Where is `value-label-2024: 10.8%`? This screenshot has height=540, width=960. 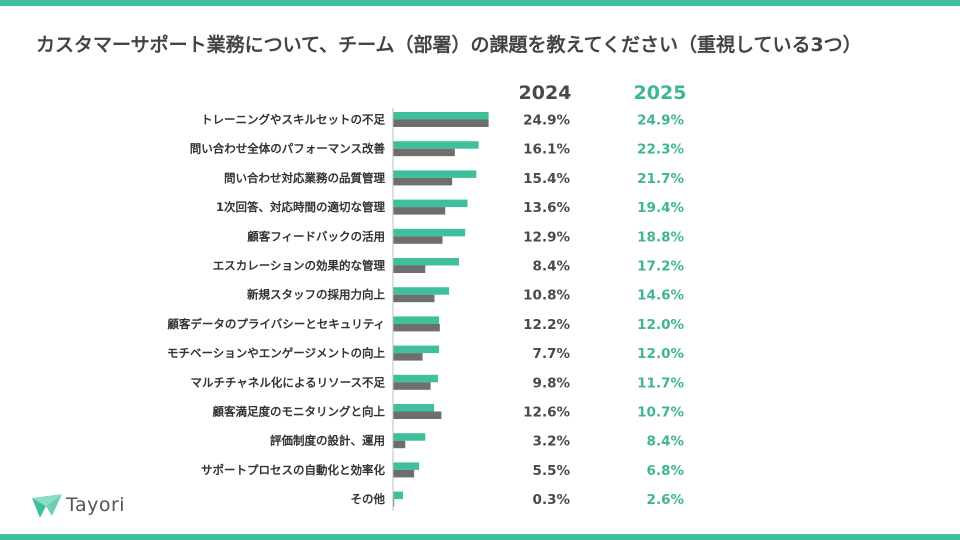 value-label-2024: 10.8% is located at coordinates (546, 296).